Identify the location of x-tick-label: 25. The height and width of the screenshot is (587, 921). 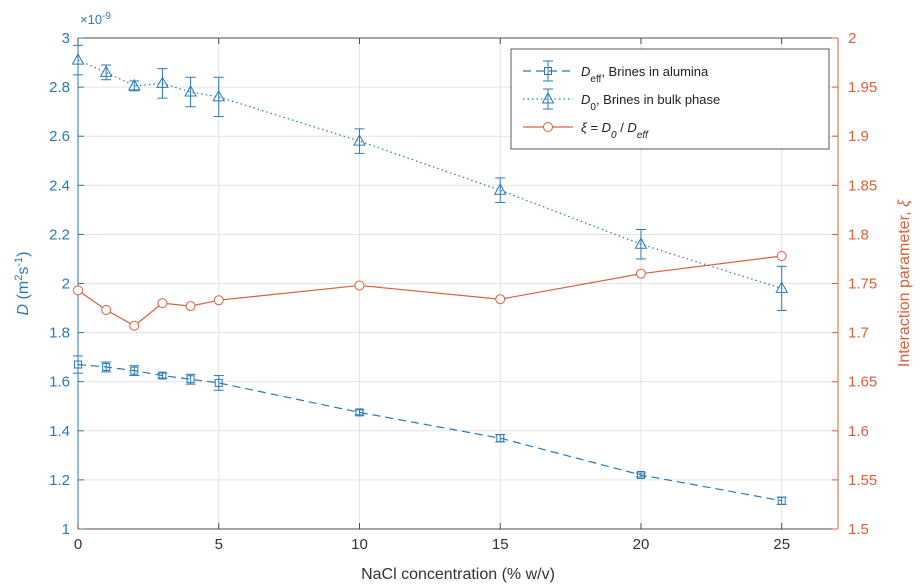
(781, 544).